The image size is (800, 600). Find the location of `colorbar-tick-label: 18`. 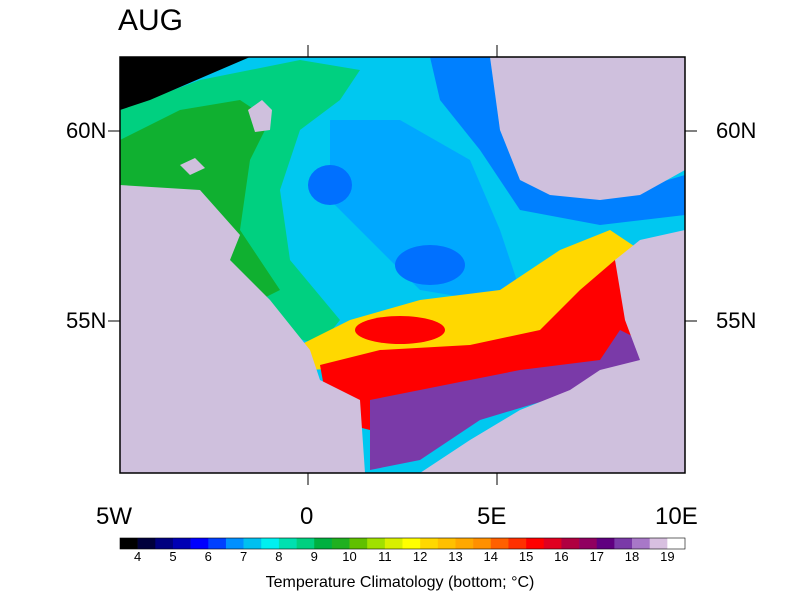

colorbar-tick-label: 18 is located at coordinates (632, 556).